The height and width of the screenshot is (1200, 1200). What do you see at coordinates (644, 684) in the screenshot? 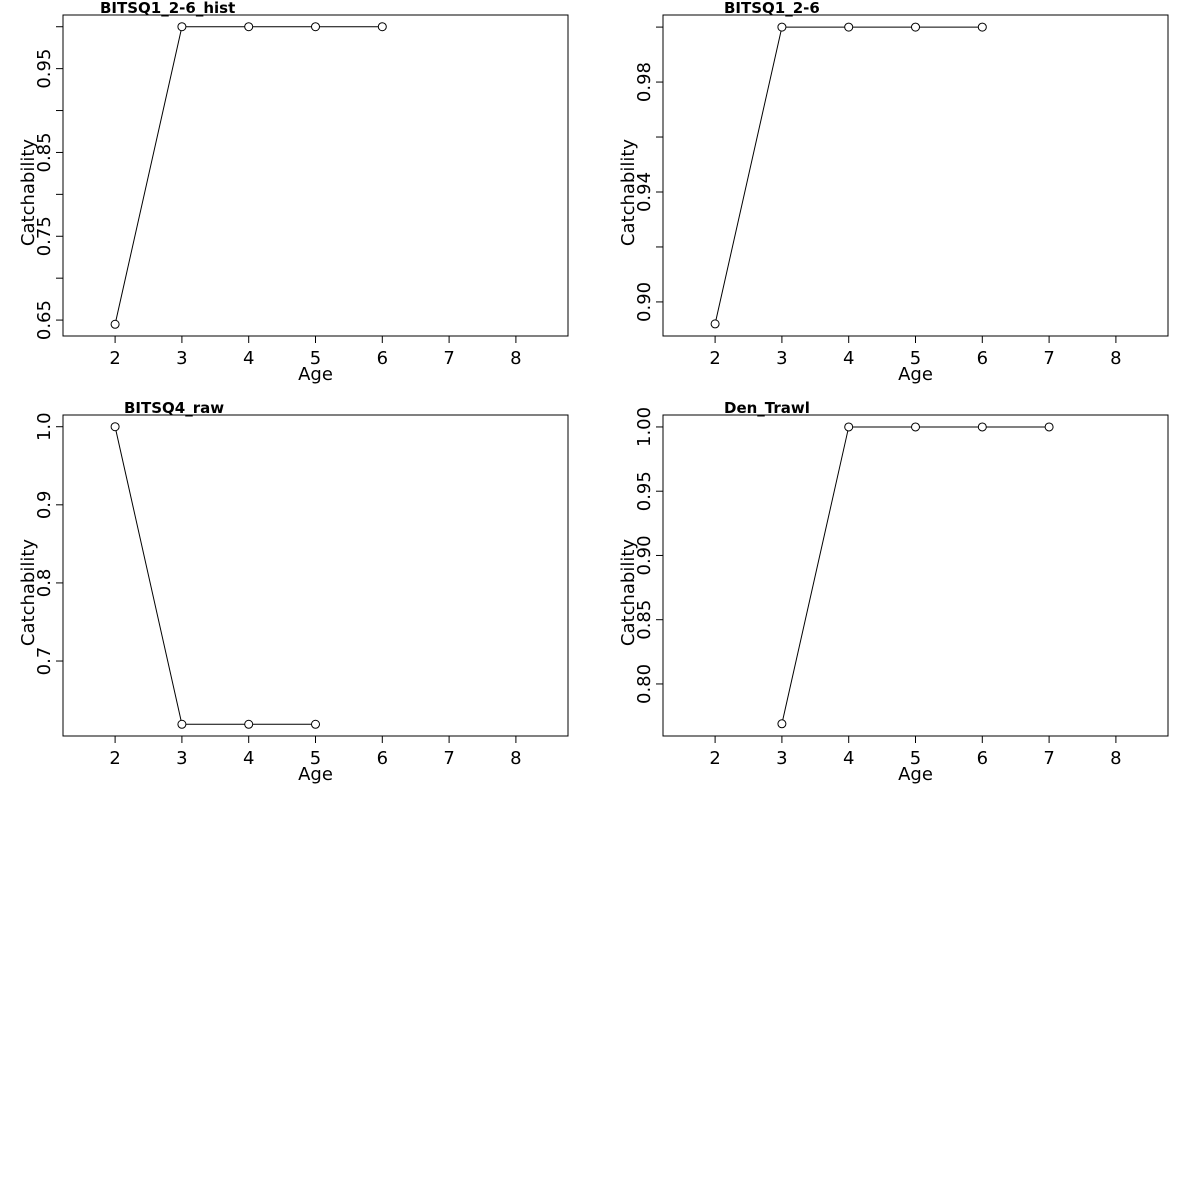
I see `y-tick-label: 0.80` at bounding box center [644, 684].